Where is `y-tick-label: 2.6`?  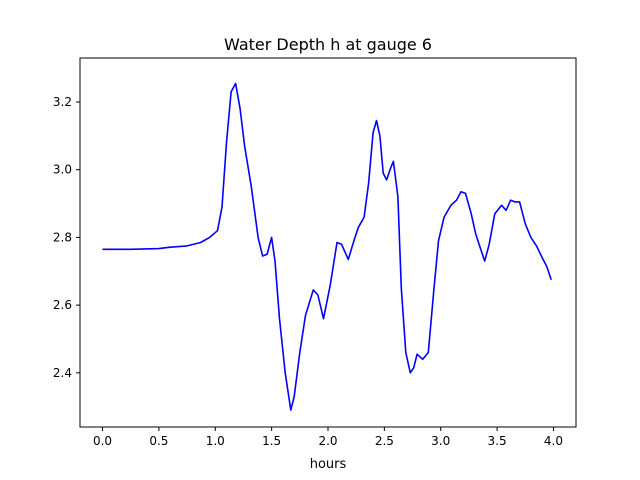
y-tick-label: 2.6 is located at coordinates (62, 305).